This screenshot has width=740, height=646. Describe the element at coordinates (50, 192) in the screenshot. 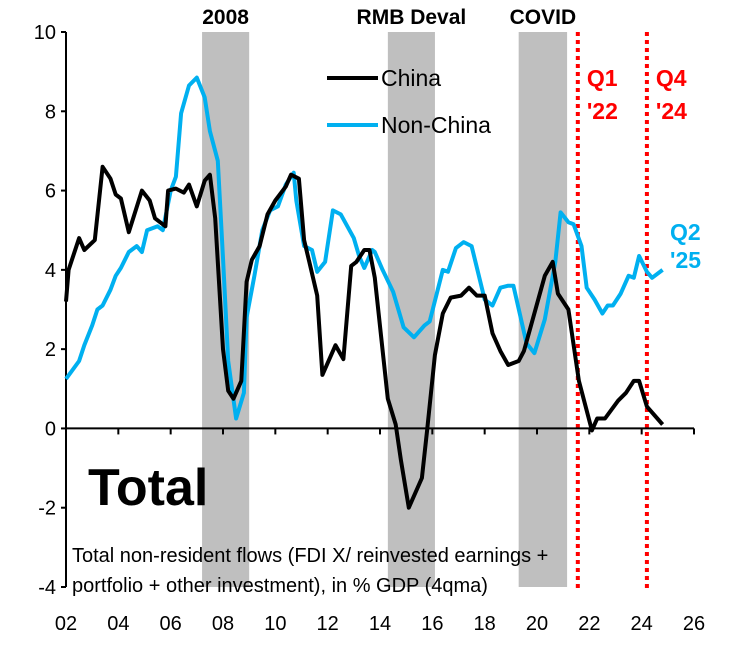

I see `y-tick-label-5: 6` at that location.